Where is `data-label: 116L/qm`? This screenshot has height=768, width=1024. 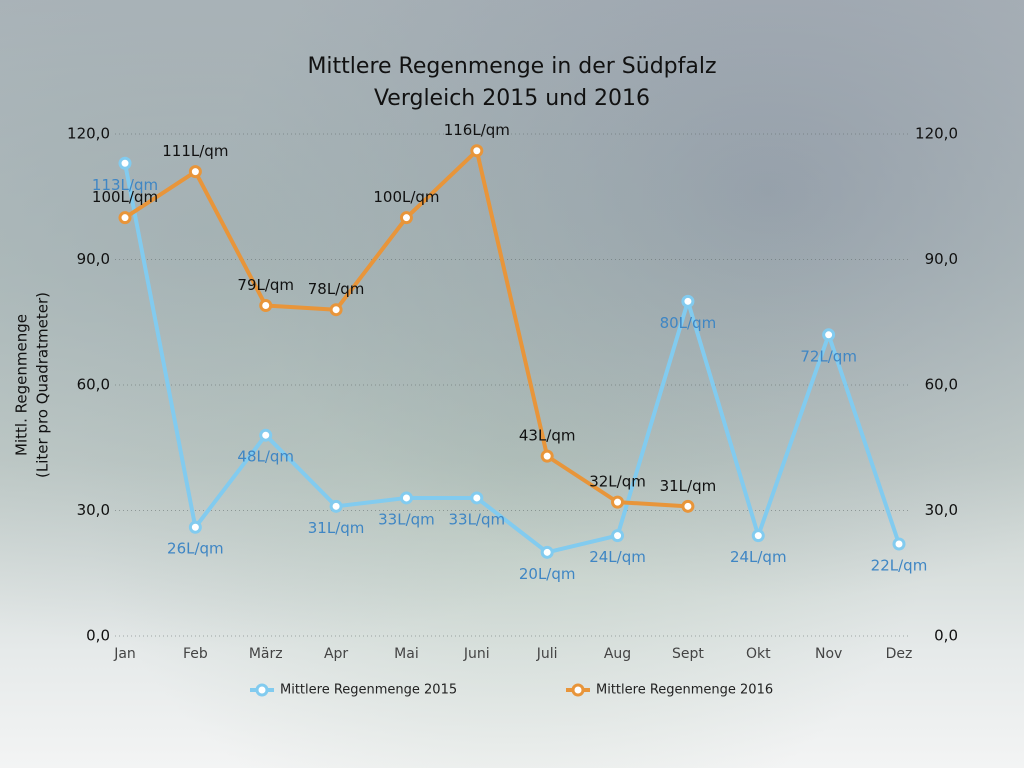
data-label: 116L/qm is located at coordinates (477, 130).